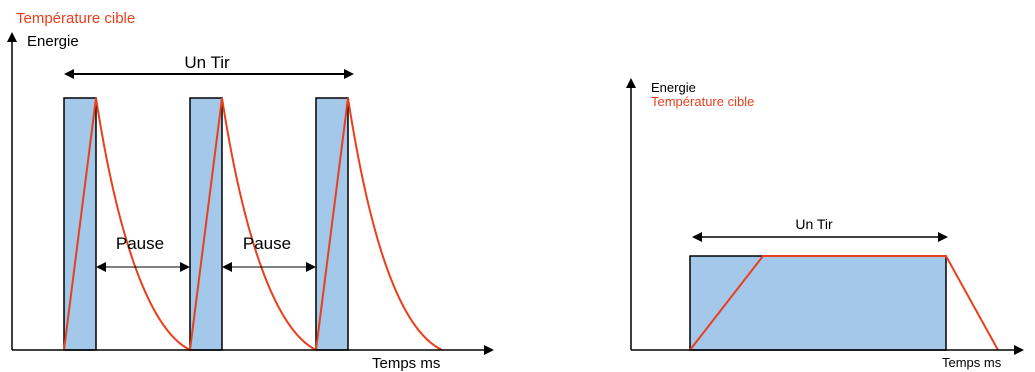 This screenshot has height=372, width=1035. Describe the element at coordinates (140, 243) in the screenshot. I see `pause-label-1: Pause` at that location.